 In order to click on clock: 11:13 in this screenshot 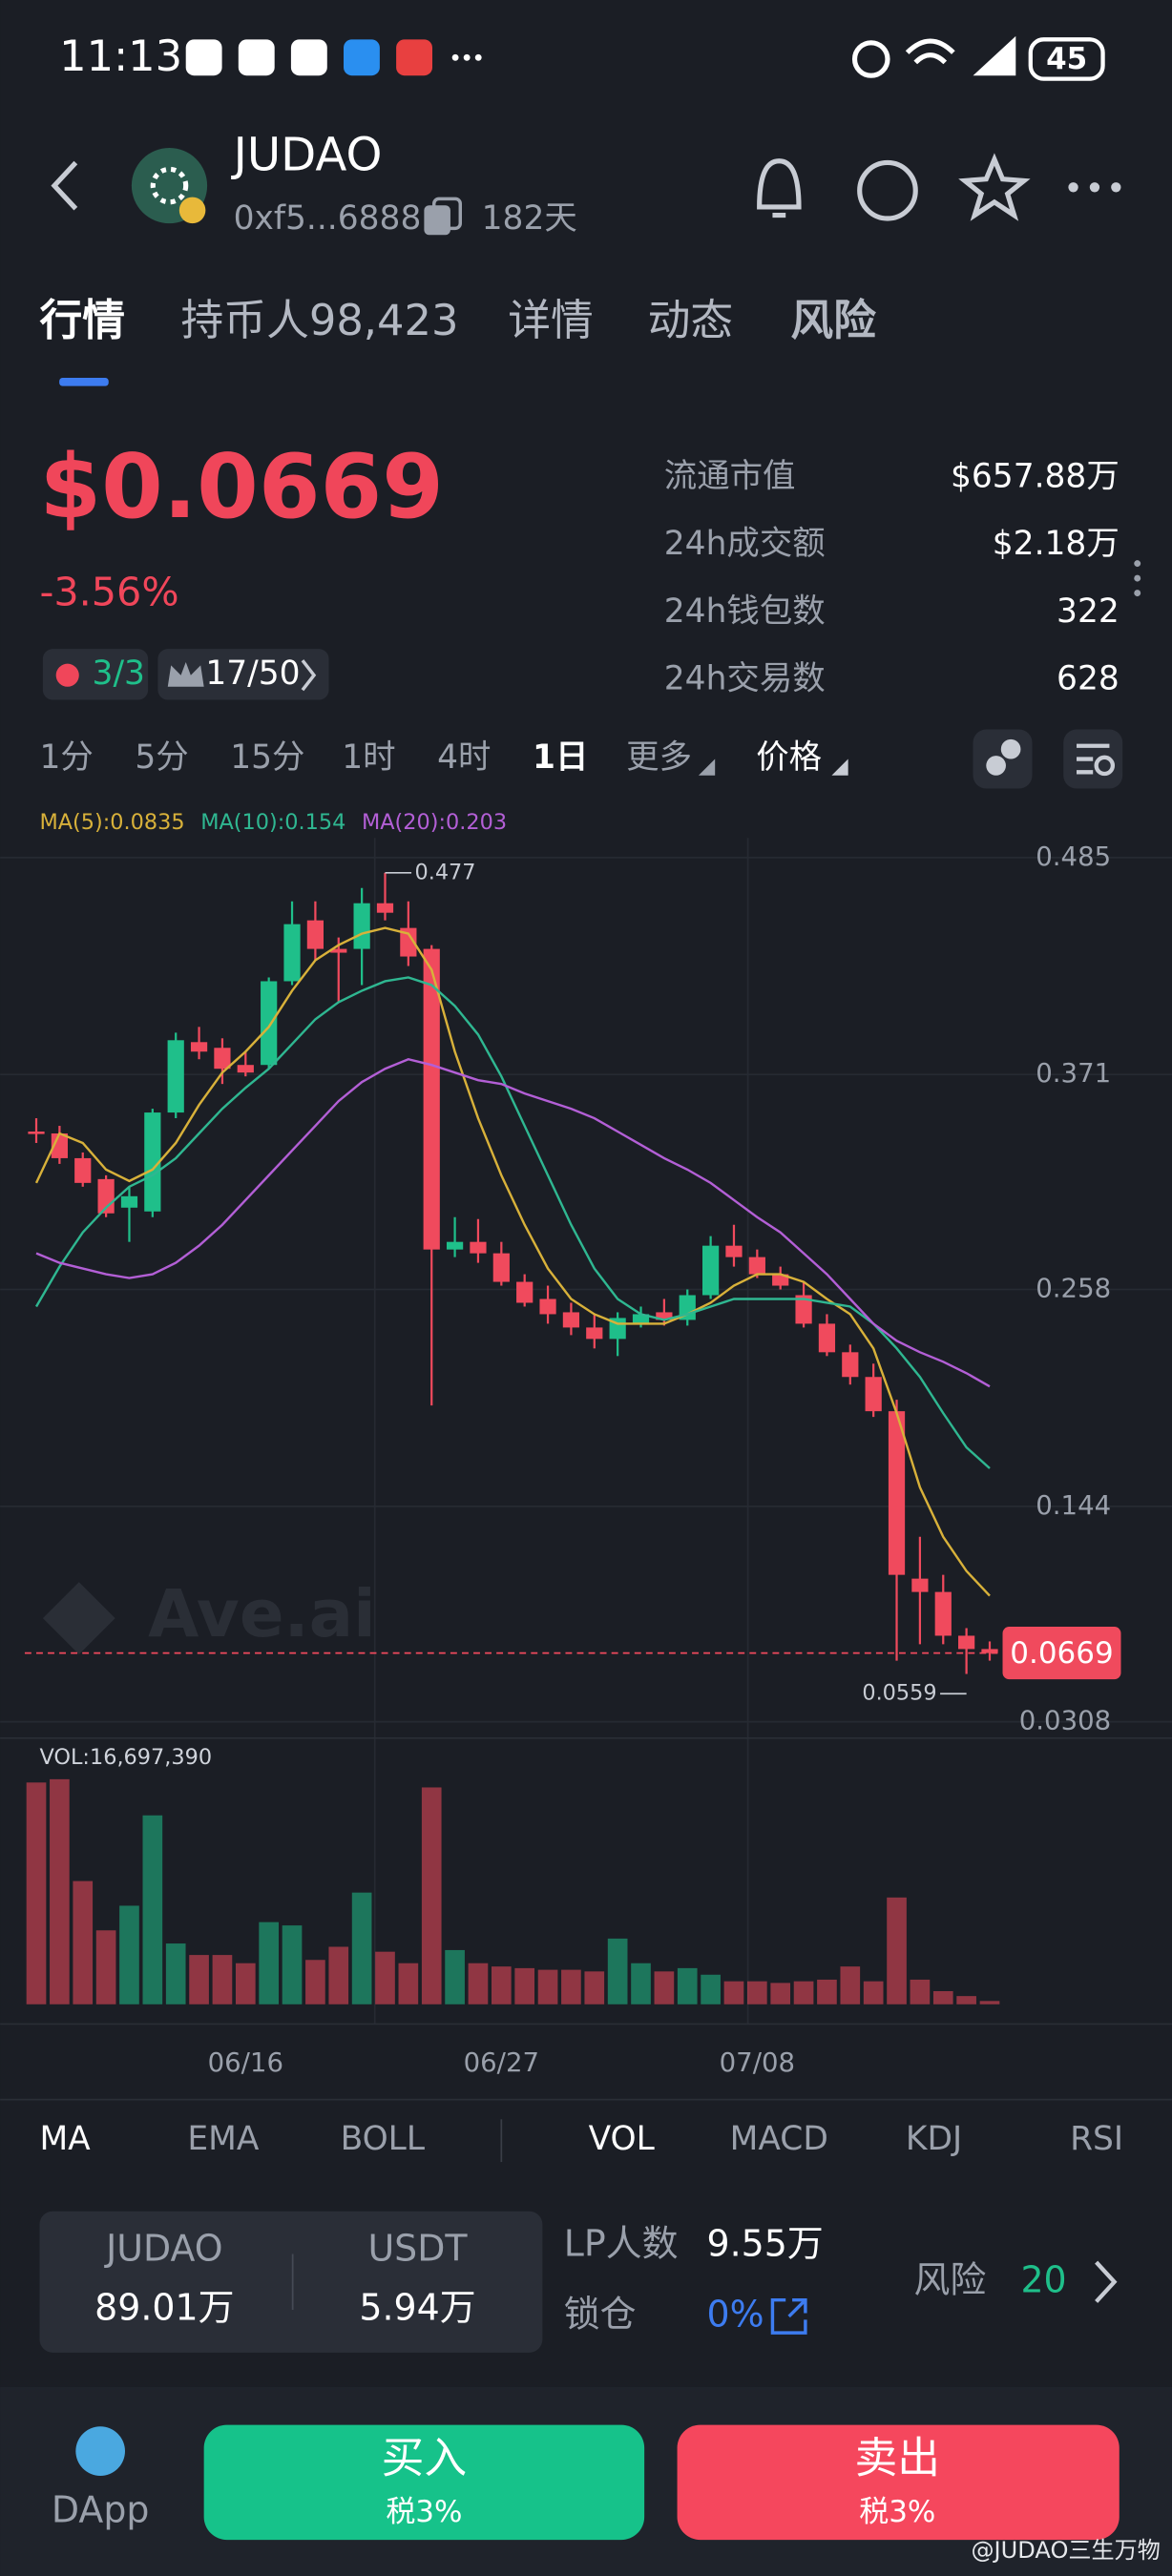, I will do `click(120, 56)`.